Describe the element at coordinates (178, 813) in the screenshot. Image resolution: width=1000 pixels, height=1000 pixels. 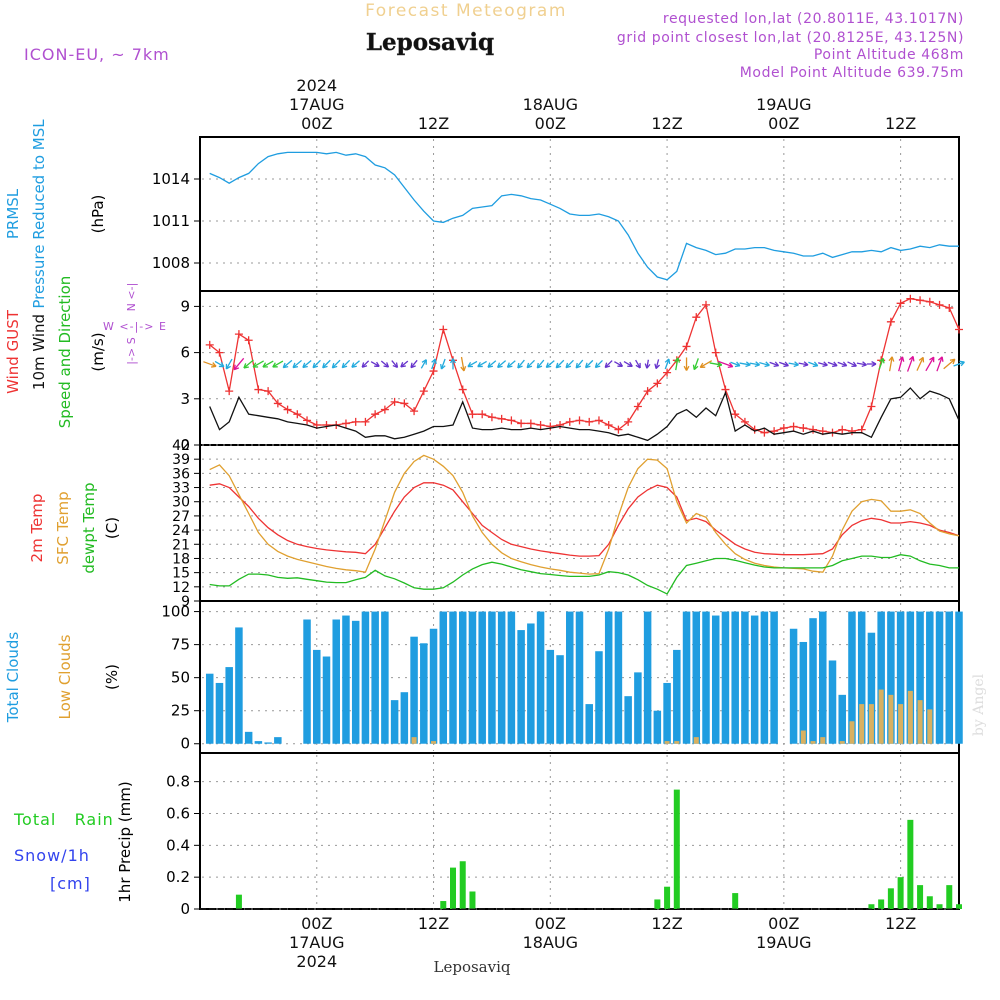
I see `y-tick-label: 0.6` at that location.